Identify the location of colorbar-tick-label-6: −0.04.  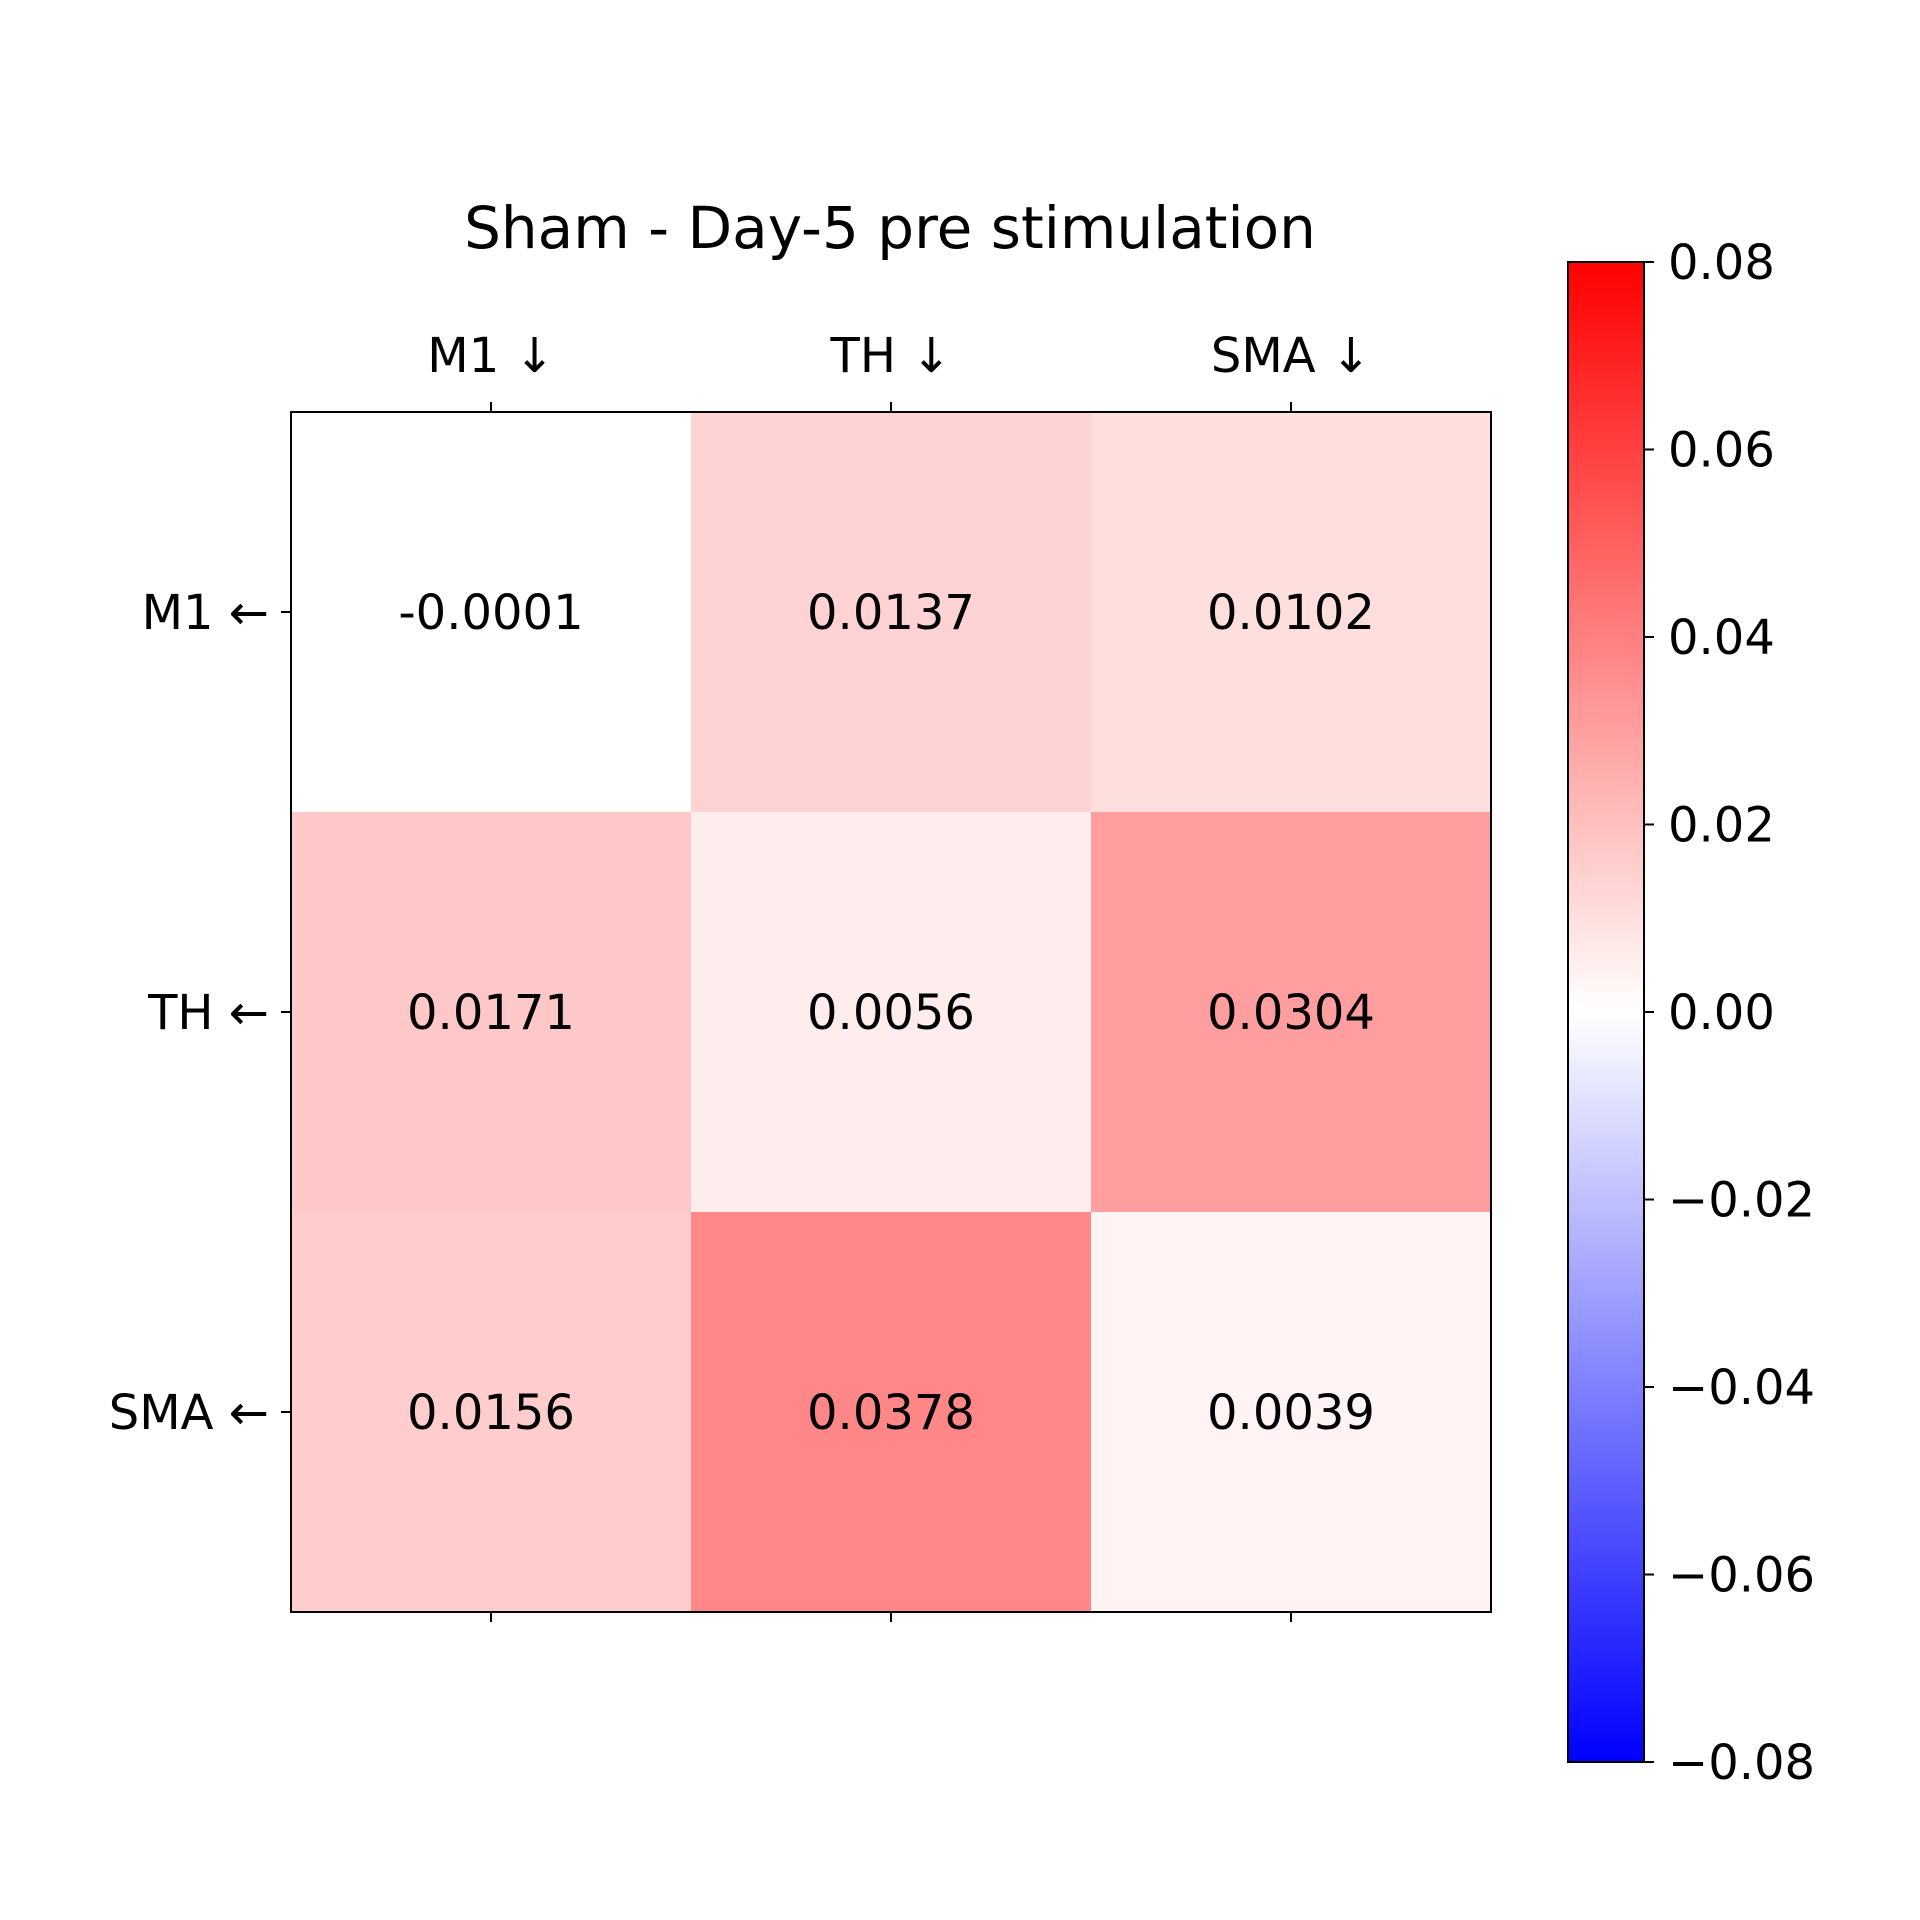
(1741, 1388).